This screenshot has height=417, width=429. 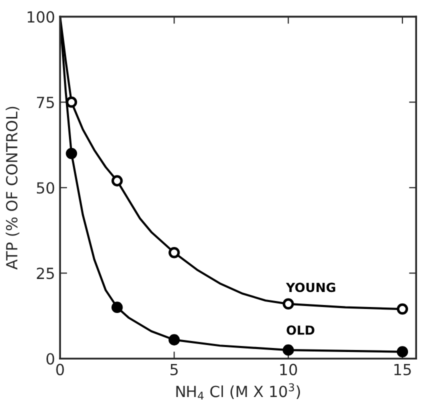 I want to click on x-tick-label: 5, so click(x=174, y=370).